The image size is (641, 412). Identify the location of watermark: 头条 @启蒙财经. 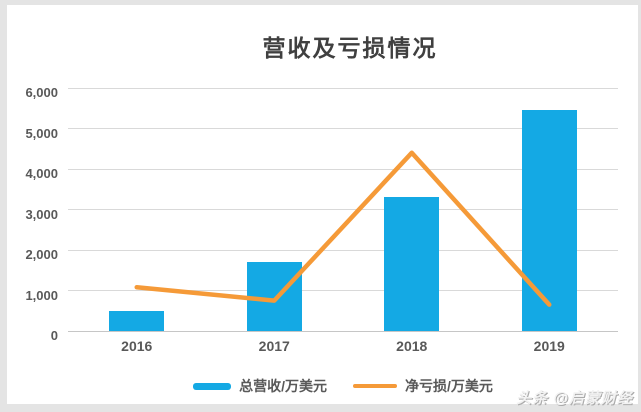
(574, 398).